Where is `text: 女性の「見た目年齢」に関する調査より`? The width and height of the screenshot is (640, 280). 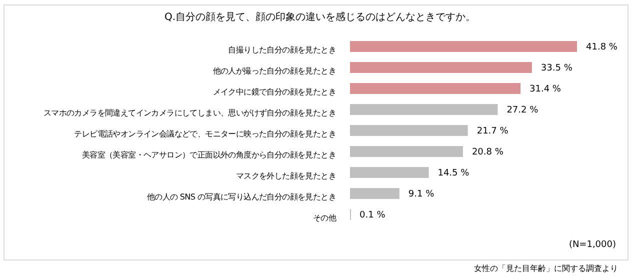 text: 女性の「見た目年齢」に関する調査より is located at coordinates (546, 268).